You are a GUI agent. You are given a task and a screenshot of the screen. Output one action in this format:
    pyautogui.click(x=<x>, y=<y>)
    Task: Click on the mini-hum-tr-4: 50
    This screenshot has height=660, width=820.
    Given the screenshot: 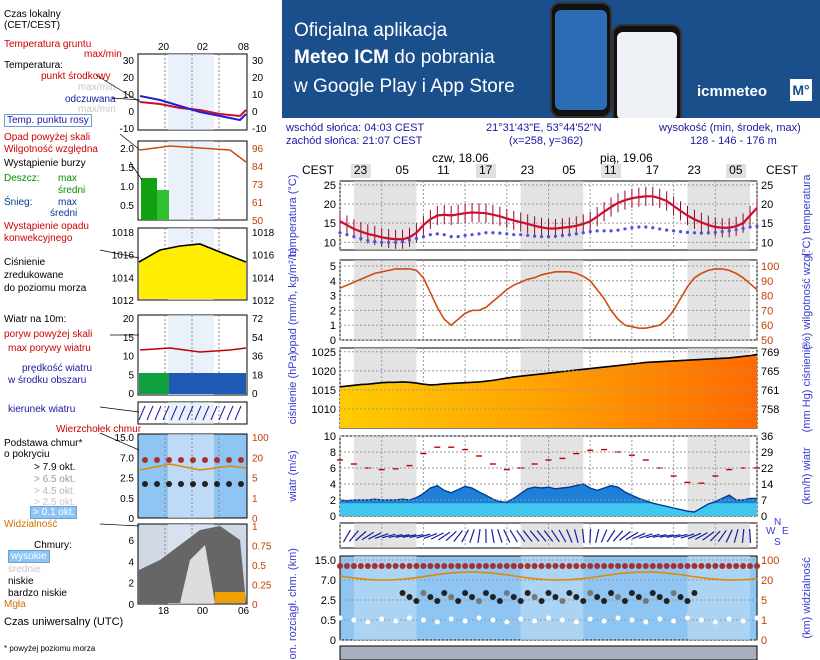 What is the action you would take?
    pyautogui.click(x=258, y=221)
    